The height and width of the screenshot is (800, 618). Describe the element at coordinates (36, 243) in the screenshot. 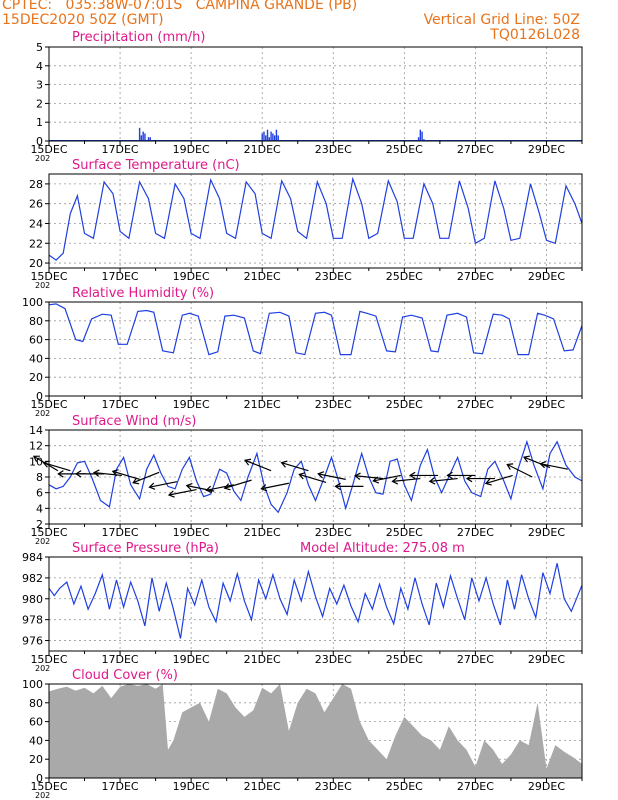

I see `temperature-ytick-label: 22` at that location.